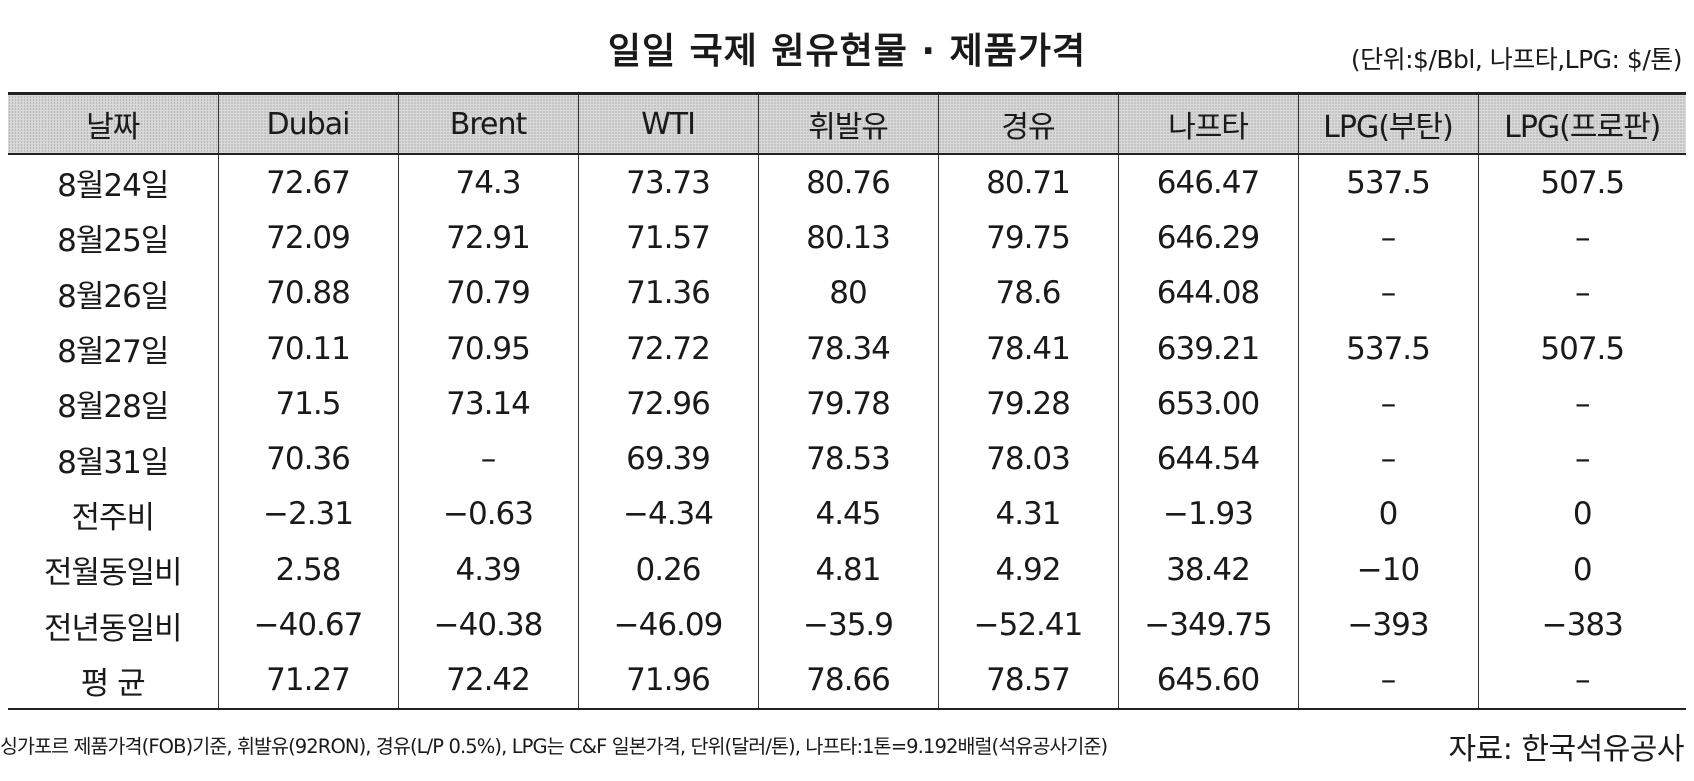  Describe the element at coordinates (307, 123) in the screenshot. I see `header-dubai: Dubai` at that location.